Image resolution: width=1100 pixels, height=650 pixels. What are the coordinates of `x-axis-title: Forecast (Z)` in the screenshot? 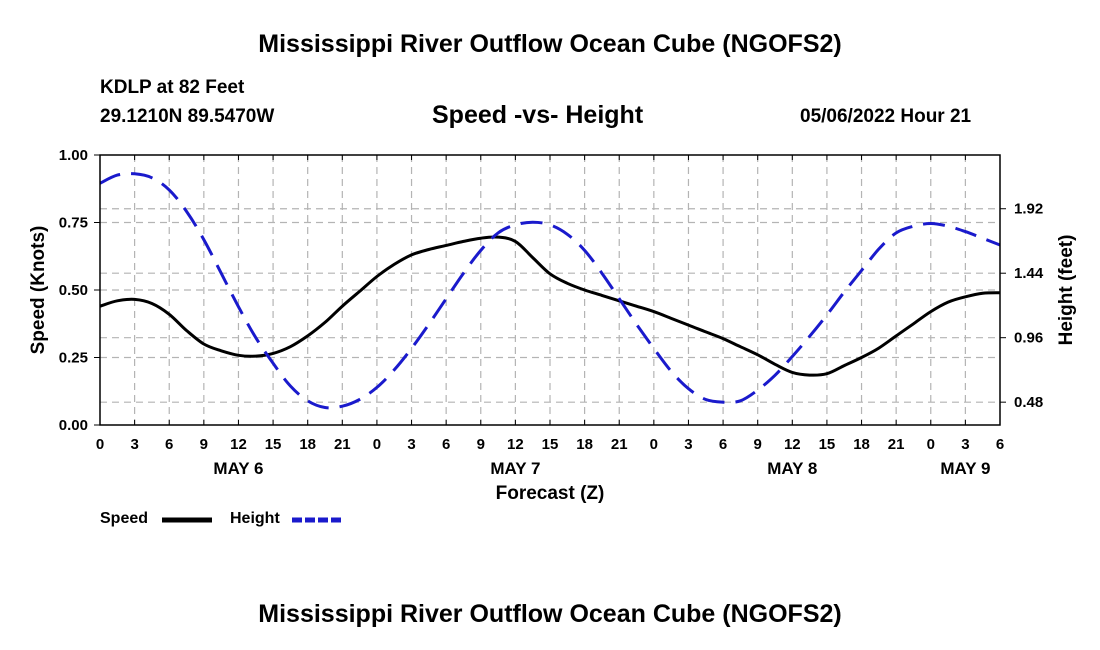 It's located at (550, 493).